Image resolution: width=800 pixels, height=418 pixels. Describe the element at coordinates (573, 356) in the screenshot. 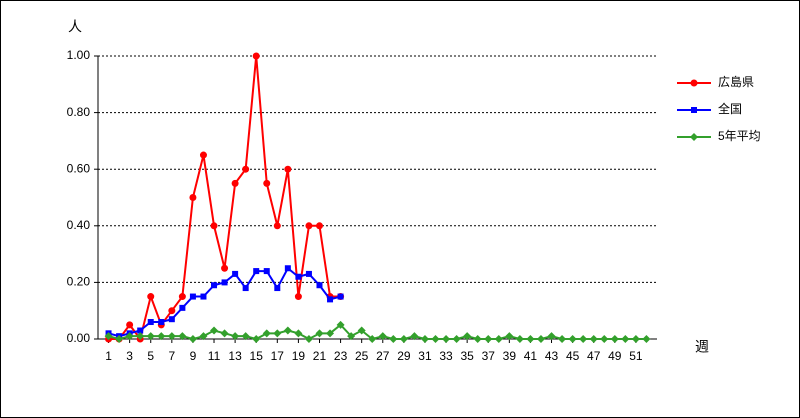

I see `x-tick-label: 45` at that location.